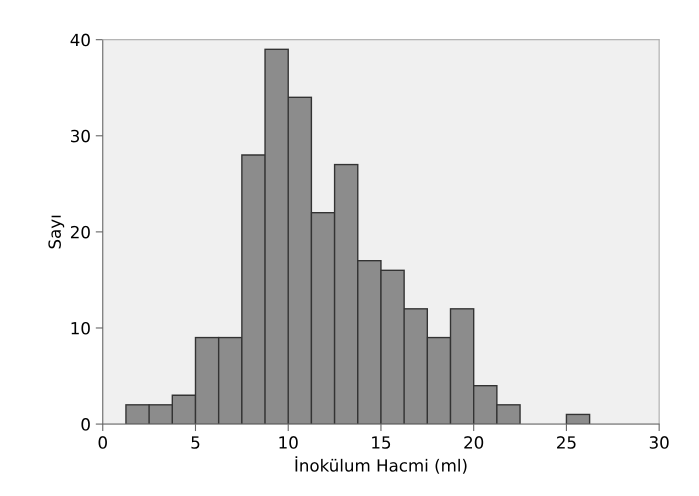  What do you see at coordinates (474, 442) in the screenshot?
I see `x-tick-label: 20` at bounding box center [474, 442].